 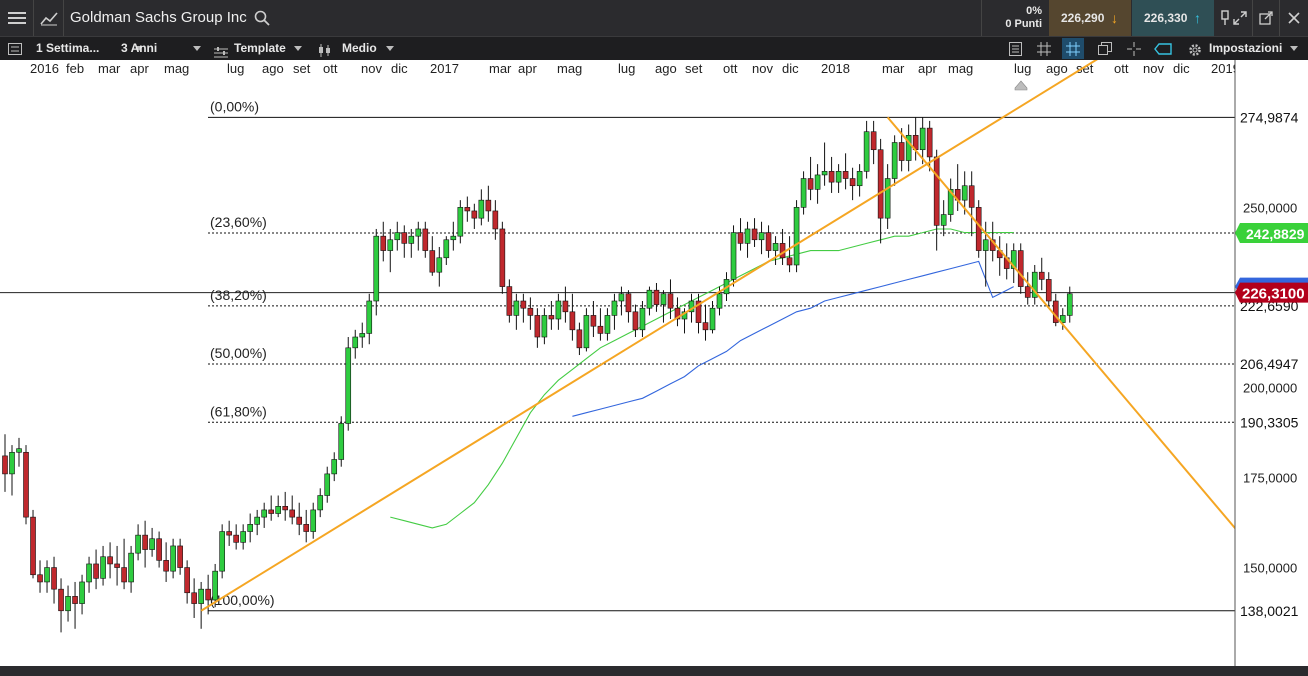 What do you see at coordinates (1294, 18) in the screenshot?
I see `close-icon` at bounding box center [1294, 18].